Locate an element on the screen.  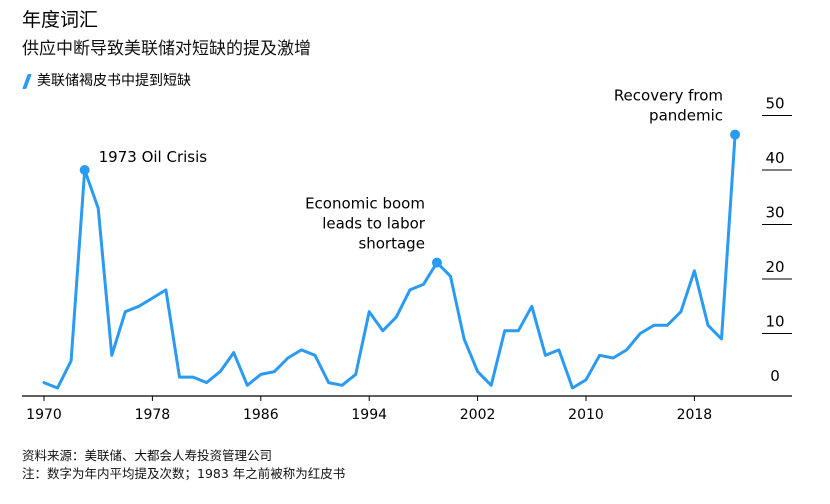
annotation-label: Recovery from is located at coordinates (668, 96).